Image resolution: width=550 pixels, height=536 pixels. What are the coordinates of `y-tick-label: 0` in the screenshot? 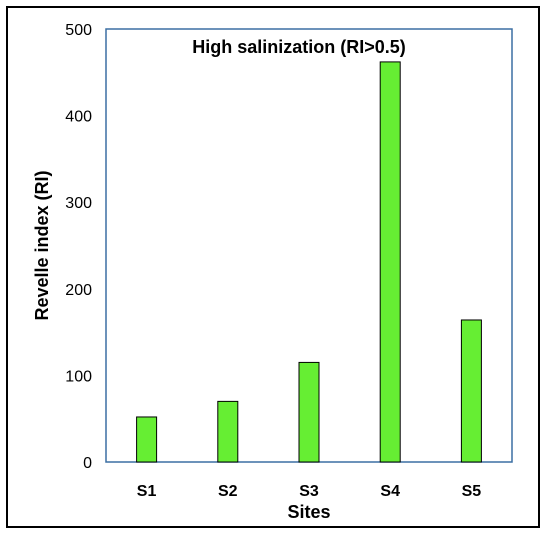 It's located at (87, 463).